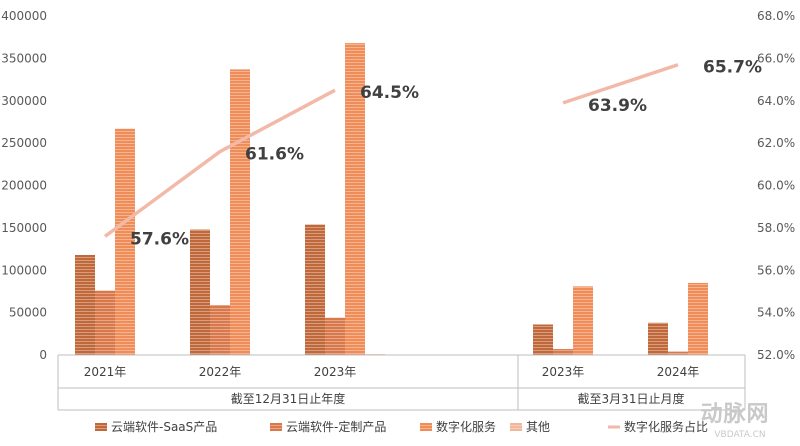 Image resolution: width=800 pixels, height=446 pixels. I want to click on ratio-data-label: 63.9%, so click(617, 106).